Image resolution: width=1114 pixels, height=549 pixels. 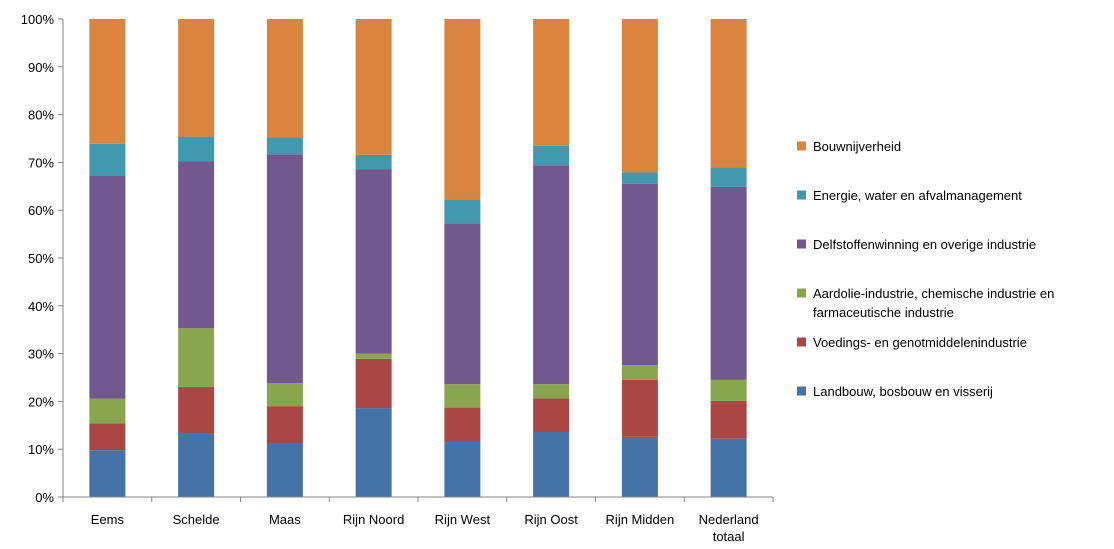 What do you see at coordinates (463, 519) in the screenshot?
I see `x-tick-label: Rijn West` at bounding box center [463, 519].